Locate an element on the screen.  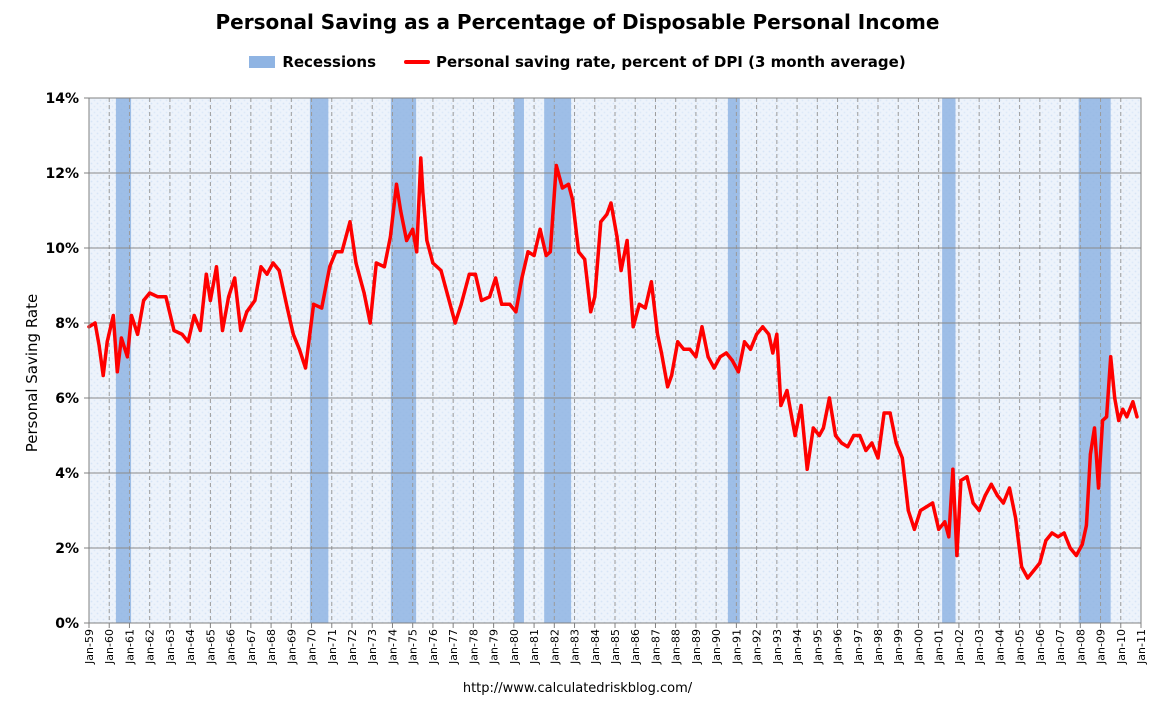
x-tick-label: Jan-68 is located at coordinates (271, 647).